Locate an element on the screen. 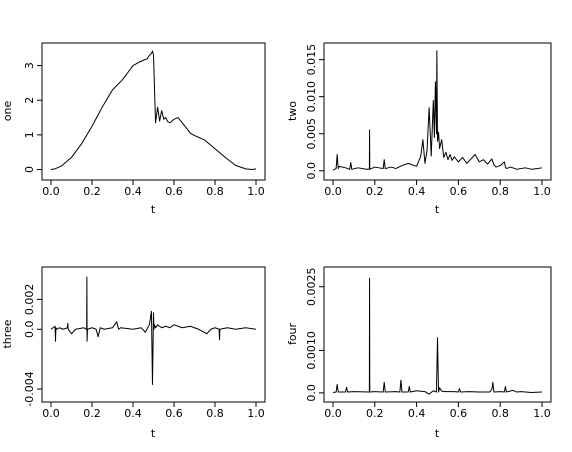 The width and height of the screenshot is (572, 452). y-axis-label: two is located at coordinates (292, 111).